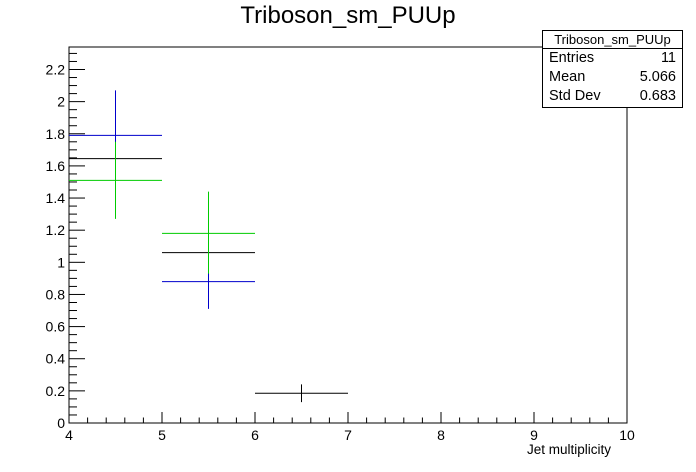  I want to click on stats-label: Mean, so click(567, 77).